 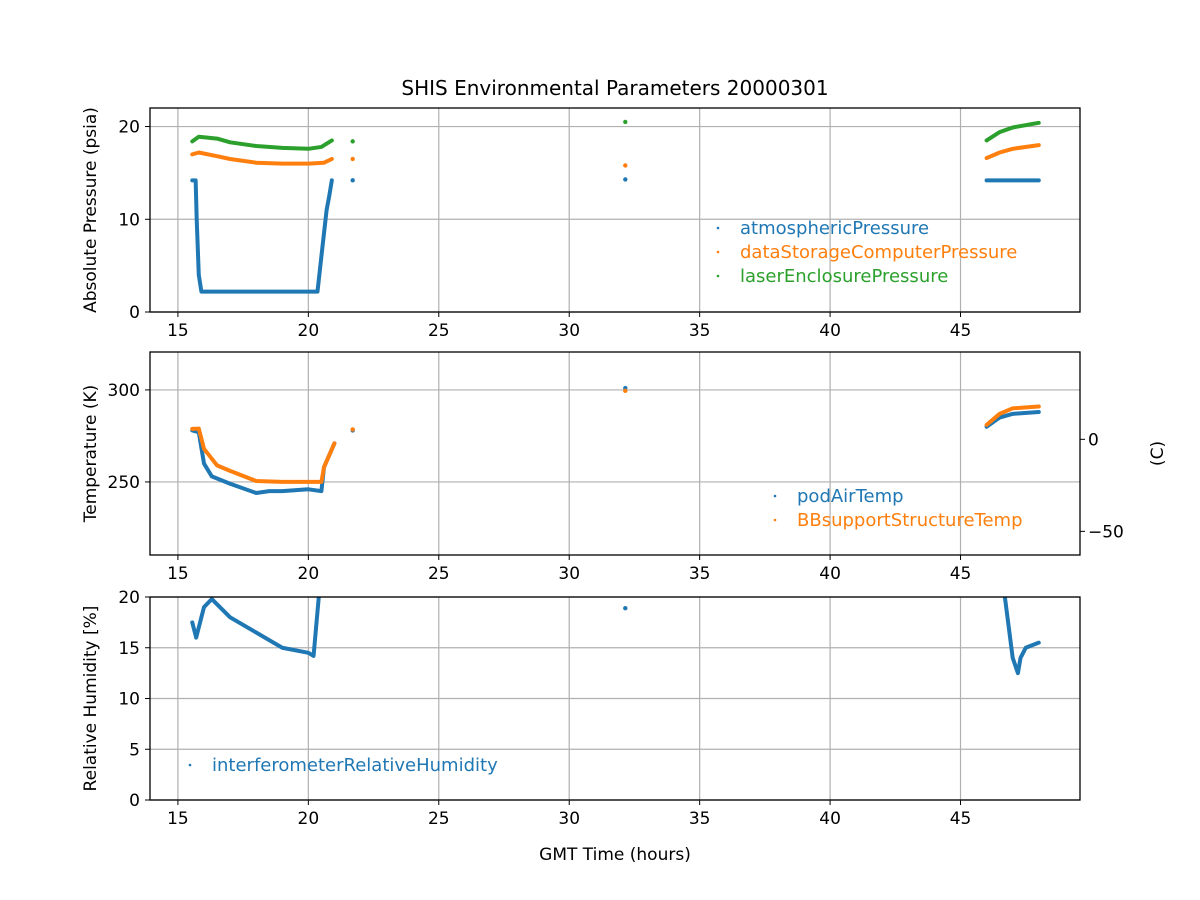 I want to click on legend-entry: laserEnclosurePressure, so click(x=844, y=276).